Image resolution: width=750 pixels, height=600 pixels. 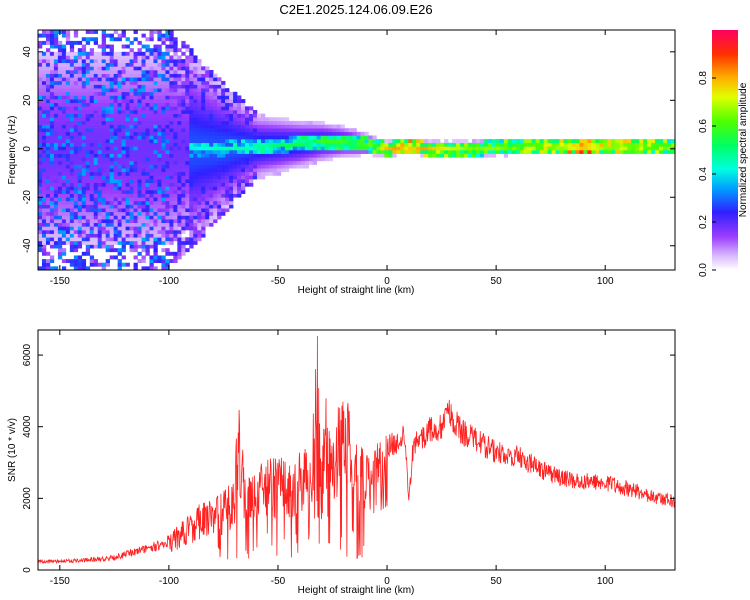 What do you see at coordinates (27, 355) in the screenshot?
I see `snr-y-tick-label: 6000` at bounding box center [27, 355].